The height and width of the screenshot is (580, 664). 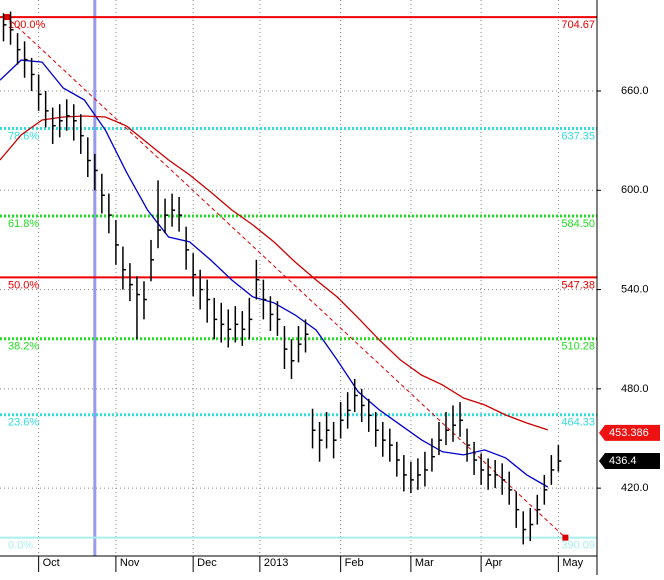 I want to click on x-tick-label: Nov, so click(x=130, y=563).